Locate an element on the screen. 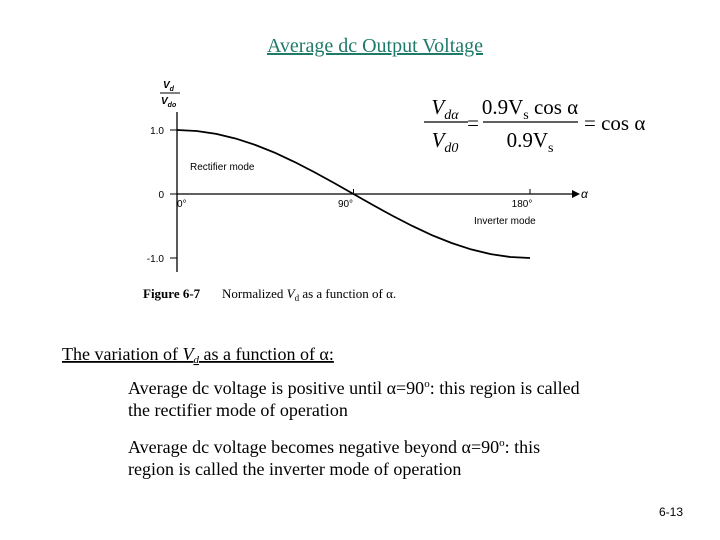 This screenshot has height=540, width=720. y-tick-label: -1.0 is located at coordinates (156, 259).